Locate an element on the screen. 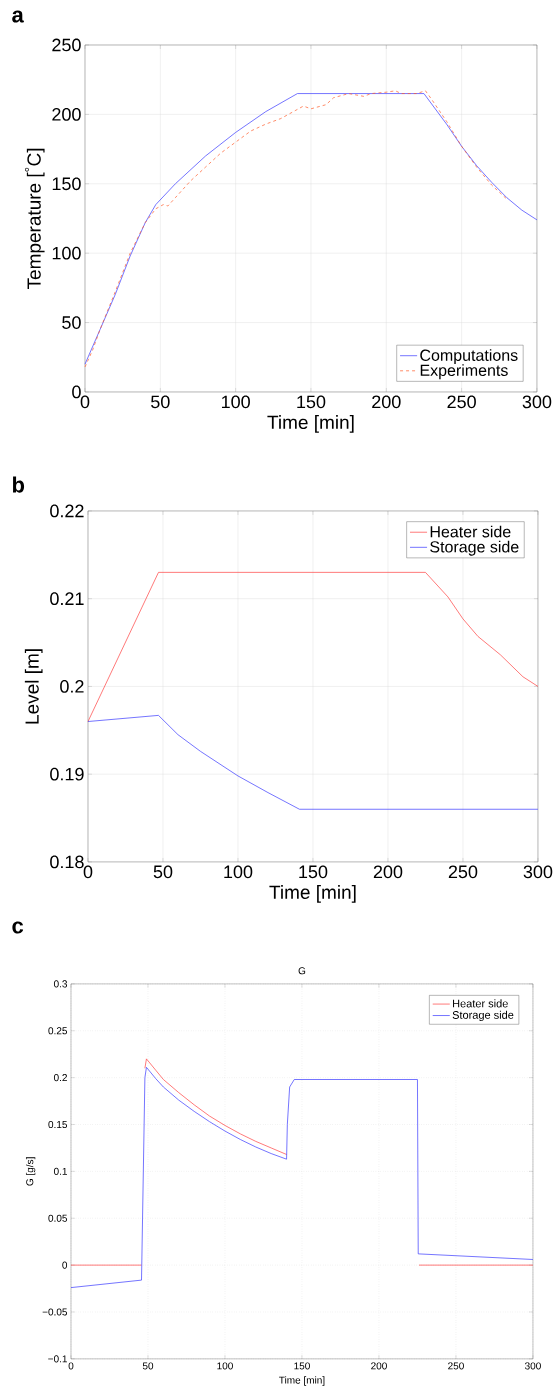 The width and height of the screenshot is (556, 1389). y-tick-label: 0.18 is located at coordinates (66, 862).